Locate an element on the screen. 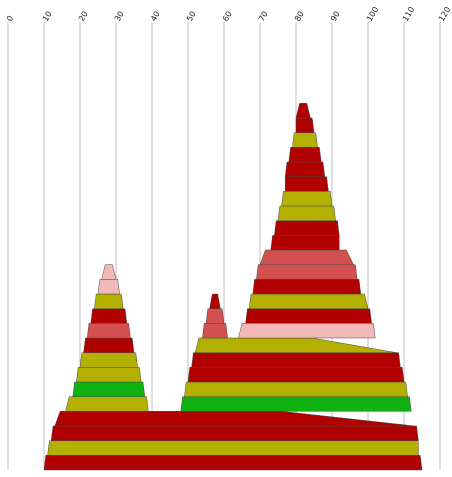 The image size is (452, 477). x-tick-label-50: 50 is located at coordinates (191, 16).